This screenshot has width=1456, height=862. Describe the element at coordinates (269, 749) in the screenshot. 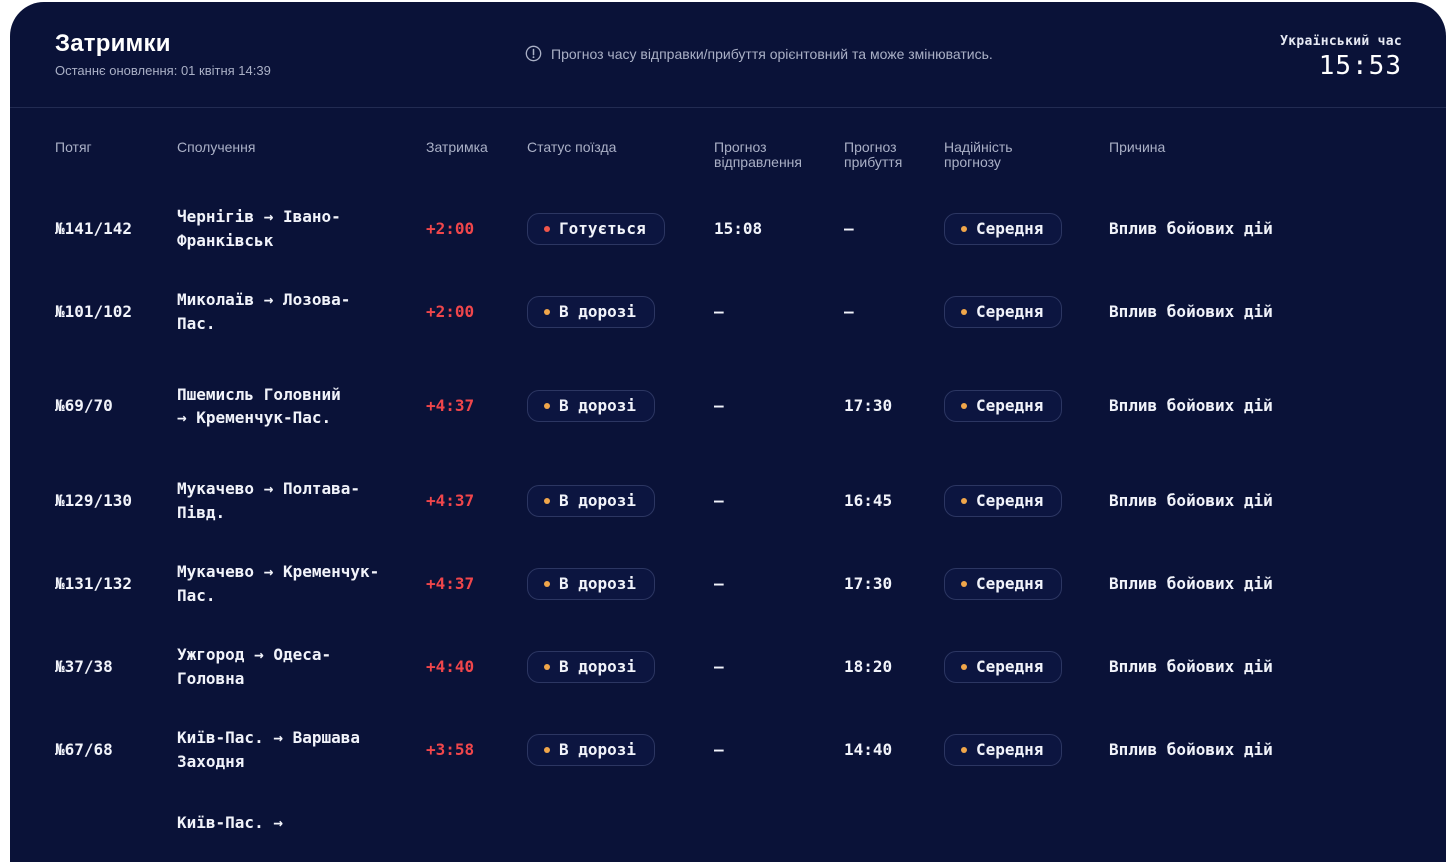

I see `route-text: Київ-Пас. → Варшава Заходня` at that location.